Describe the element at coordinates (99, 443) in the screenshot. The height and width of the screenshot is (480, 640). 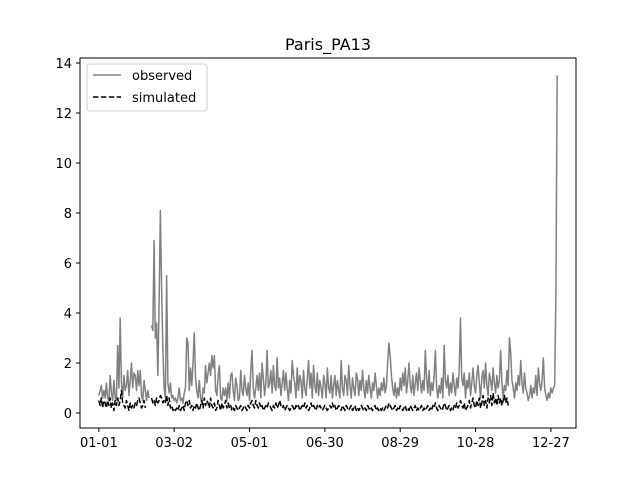
I see `x-tick-label: 01-01` at that location.